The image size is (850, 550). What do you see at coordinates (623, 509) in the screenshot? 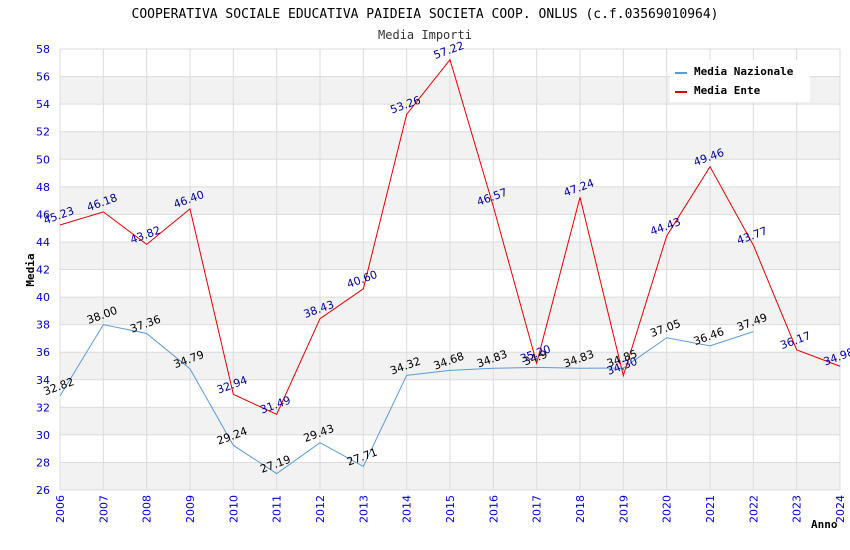
I see `x-tick-label: 2019` at bounding box center [623, 509].